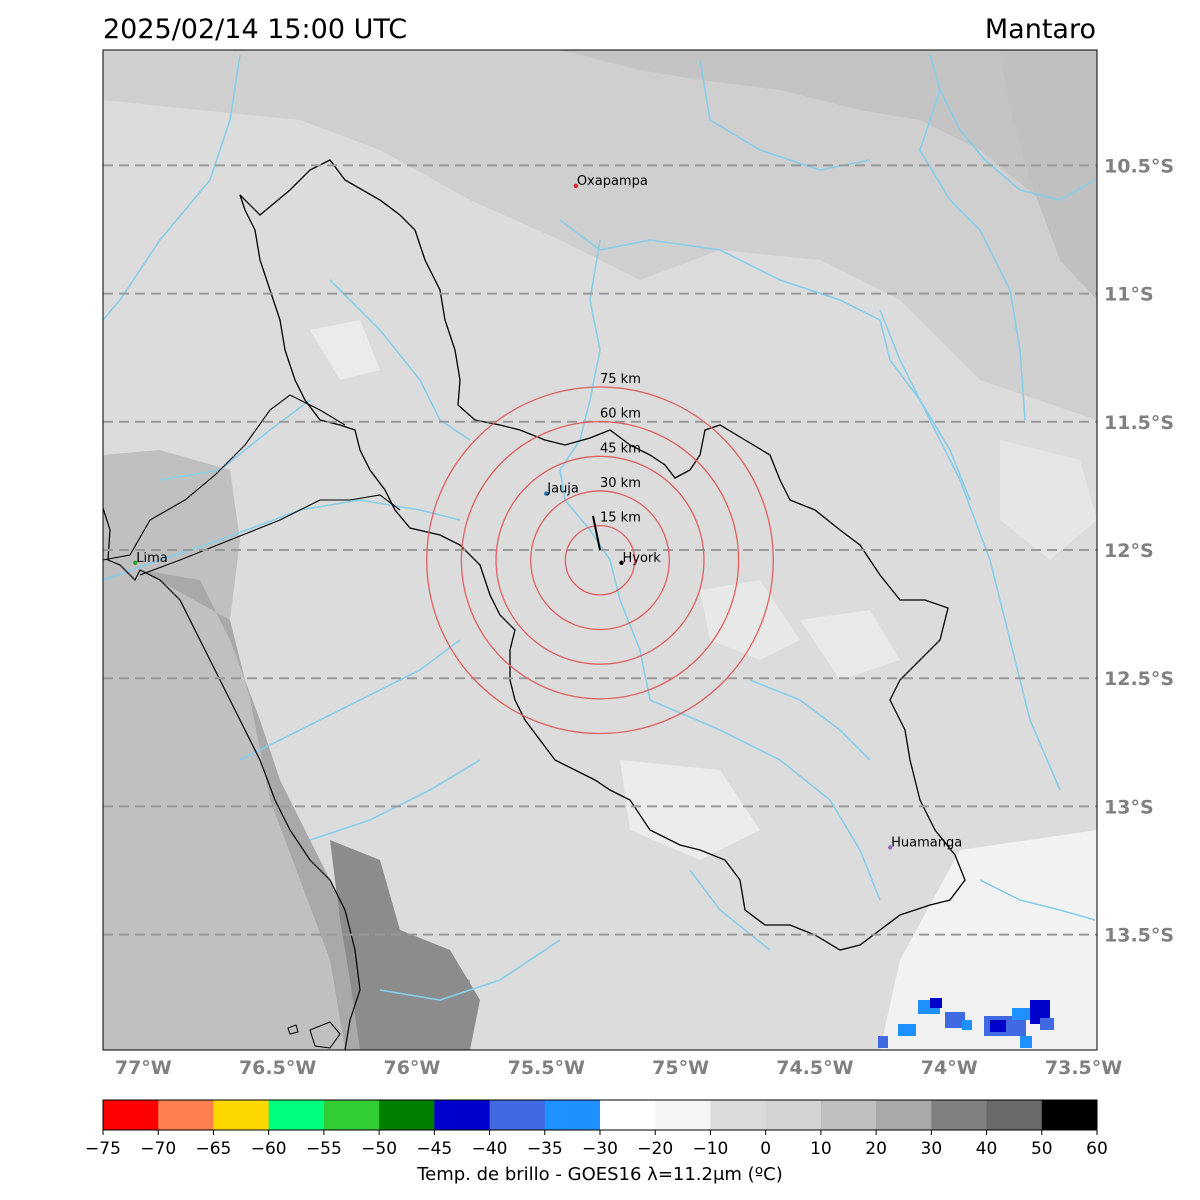  I want to click on coastline, so click(232, 778).